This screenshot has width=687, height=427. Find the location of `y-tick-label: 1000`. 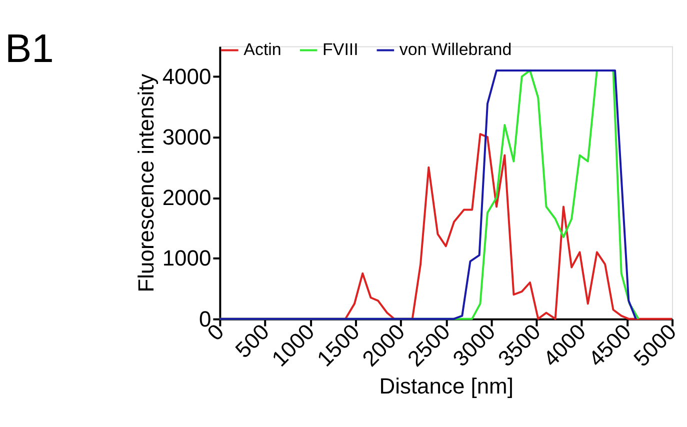

y-tick-label: 1000 is located at coordinates (187, 258).